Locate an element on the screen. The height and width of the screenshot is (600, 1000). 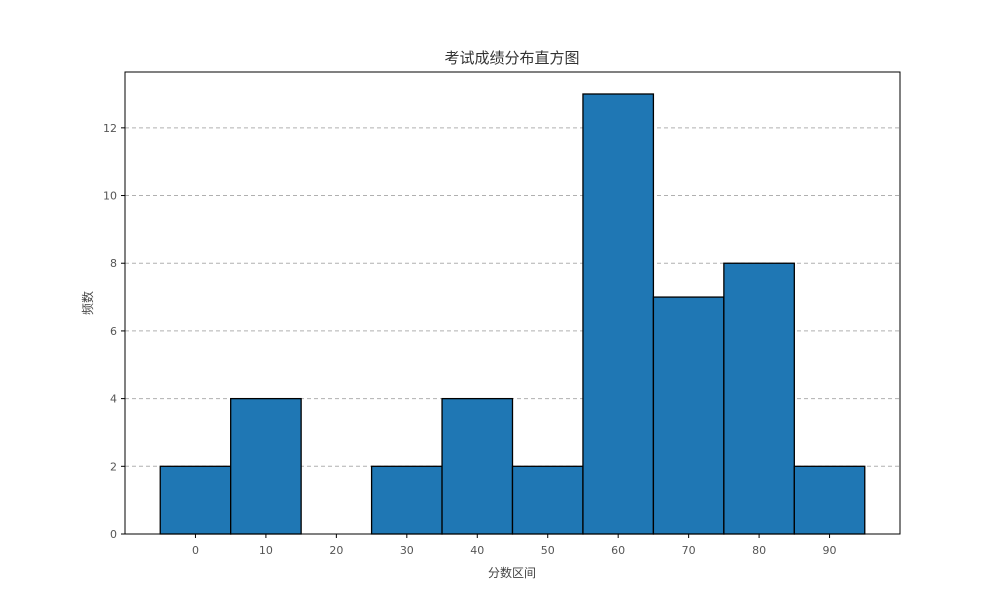
x-tick-label: 60 is located at coordinates (618, 550).